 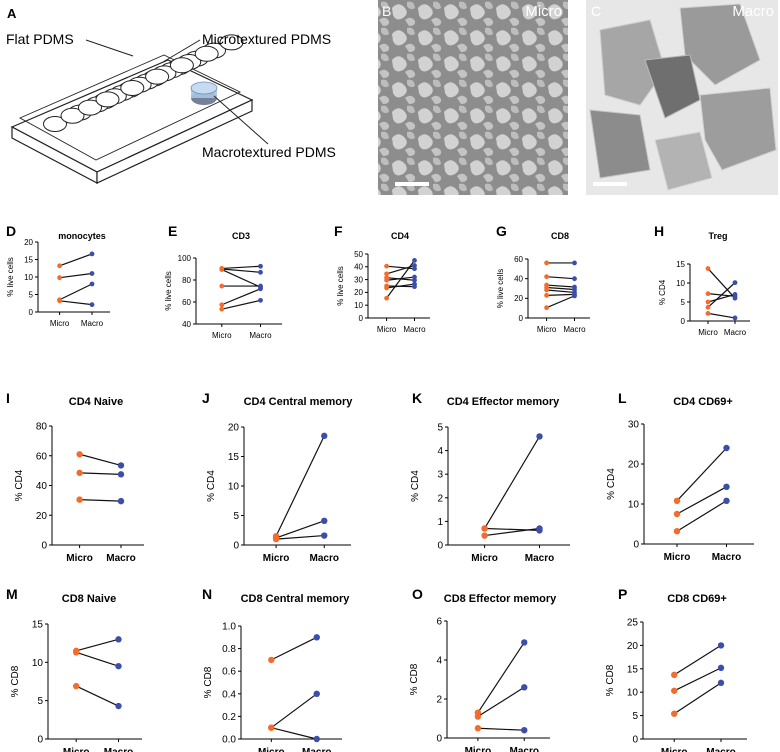 What do you see at coordinates (622, 594) in the screenshot?
I see `panel-letter: P` at bounding box center [622, 594].